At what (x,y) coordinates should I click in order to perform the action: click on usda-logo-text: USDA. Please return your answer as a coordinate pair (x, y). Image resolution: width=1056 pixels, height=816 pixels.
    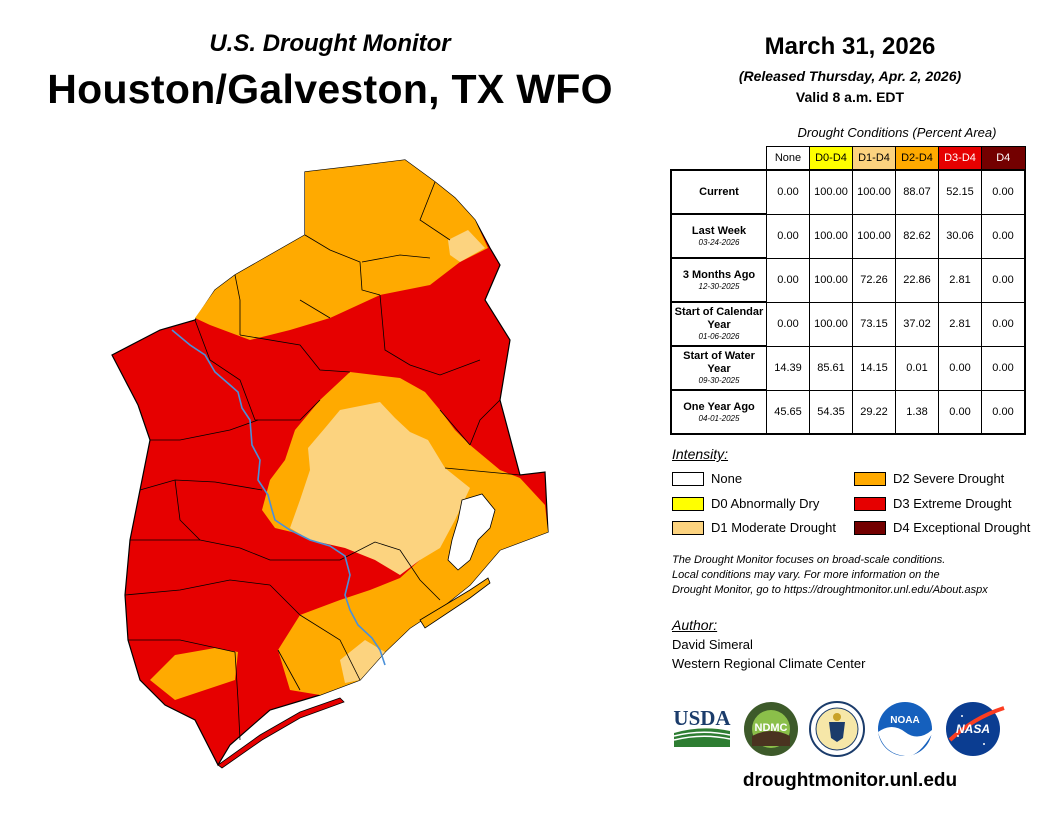
    Looking at the image, I should click on (702, 718).